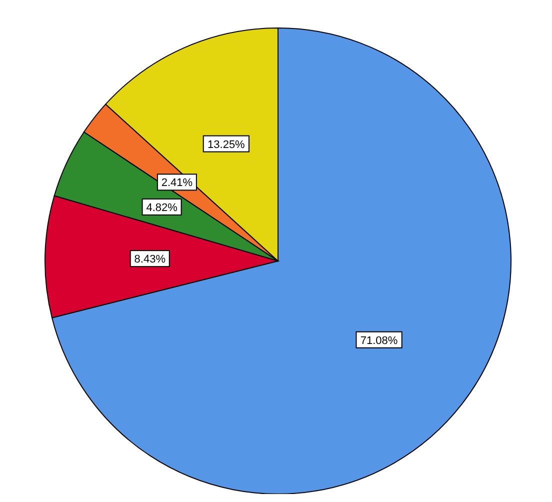 Image resolution: width=552 pixels, height=502 pixels. Describe the element at coordinates (150, 260) in the screenshot. I see `data-label: 8.43%` at that location.